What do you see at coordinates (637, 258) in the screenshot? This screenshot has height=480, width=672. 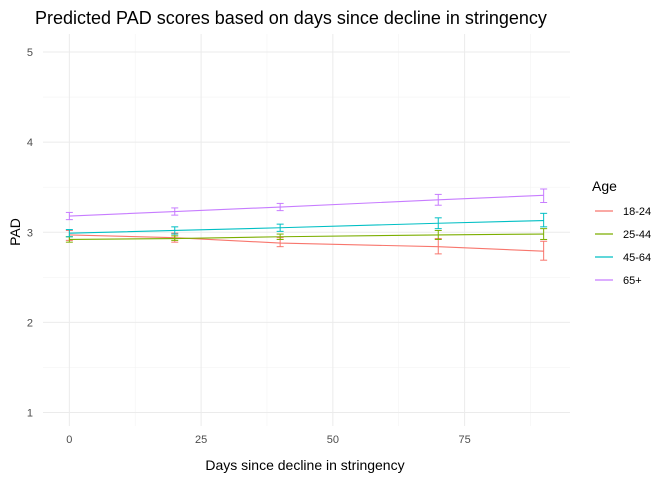 I see `legend-label: 45-64` at bounding box center [637, 258].